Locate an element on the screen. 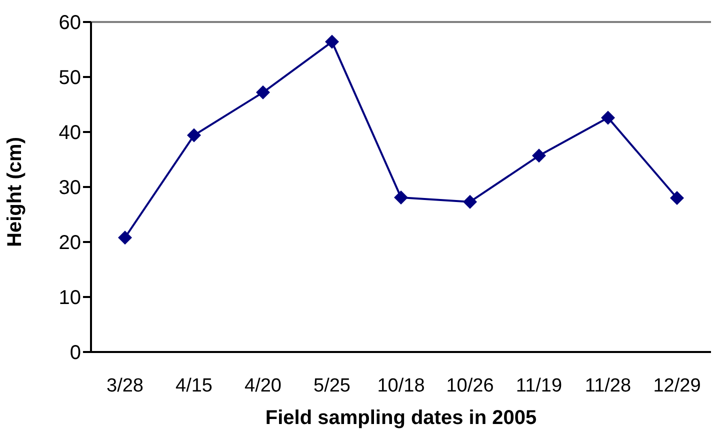  y-tick-label: 20 is located at coordinates (69, 243).